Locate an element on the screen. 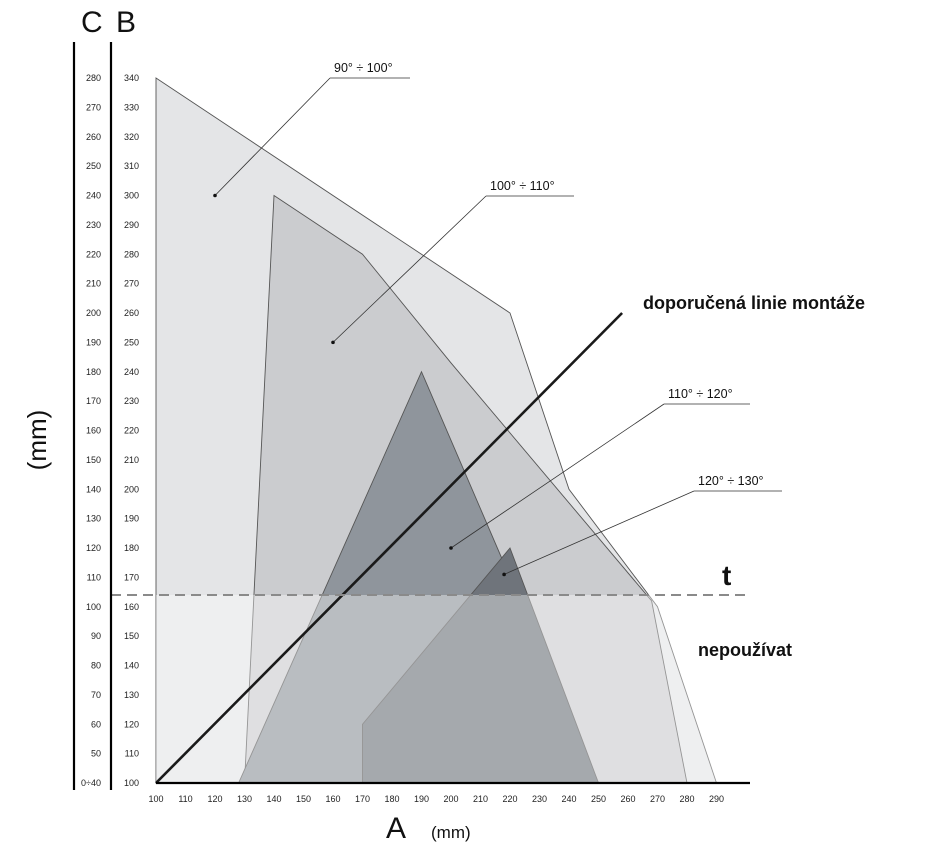 Image resolution: width=948 pixels, height=853 pixels. x-axis-letter: A is located at coordinates (396, 828).